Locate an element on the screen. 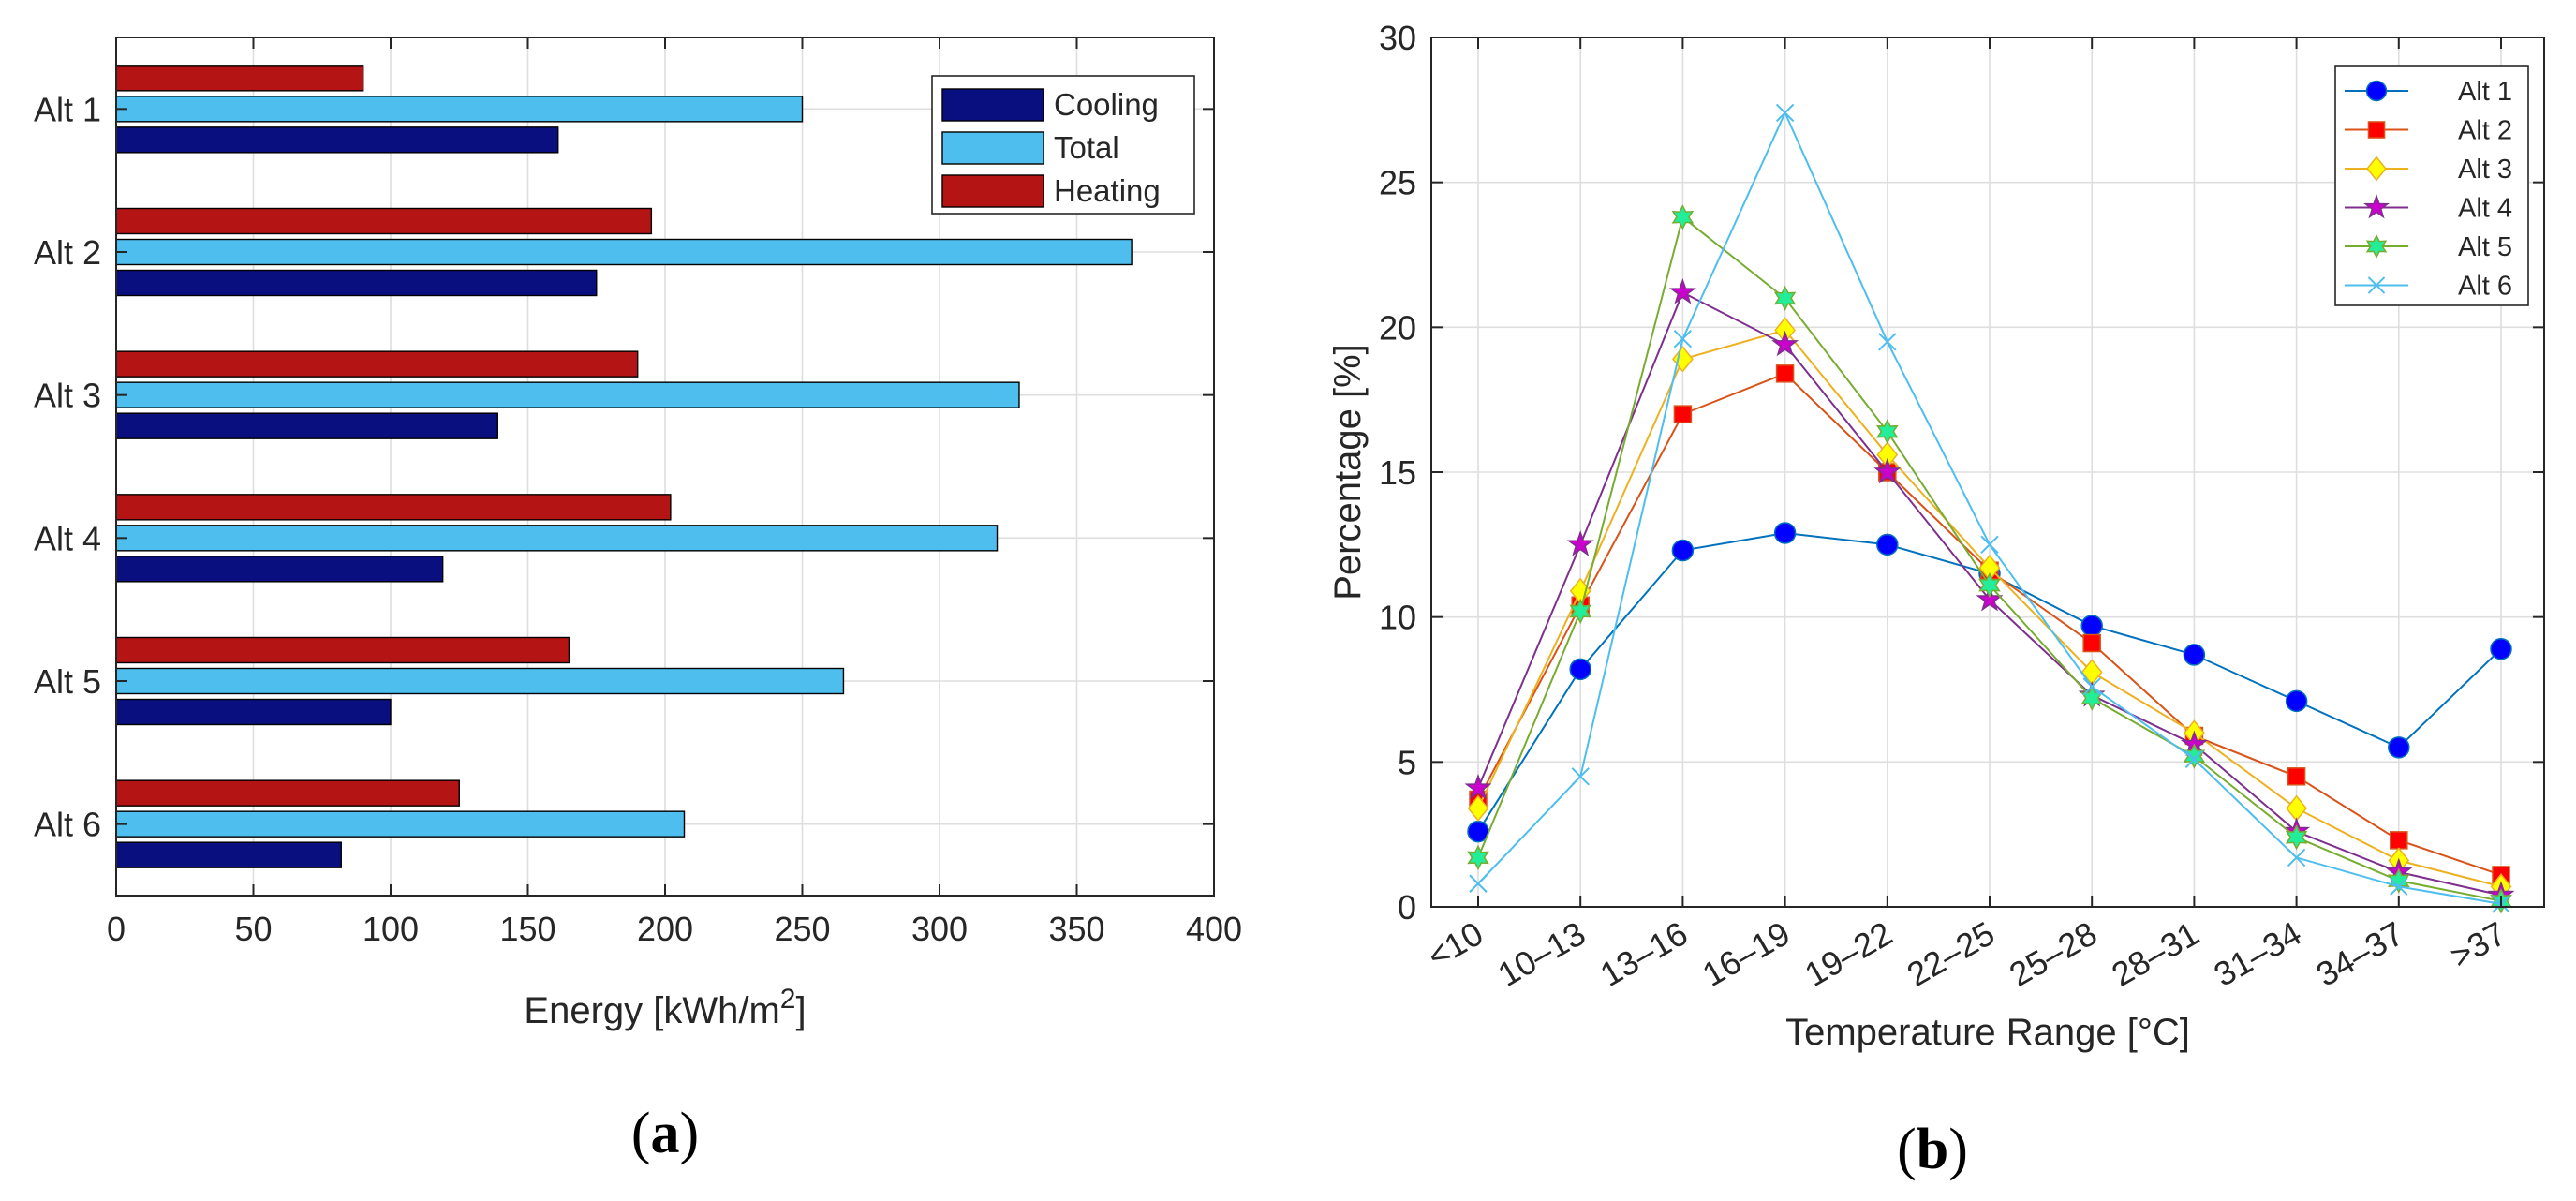  chart-b-ytick-label: 15 is located at coordinates (1397, 472).